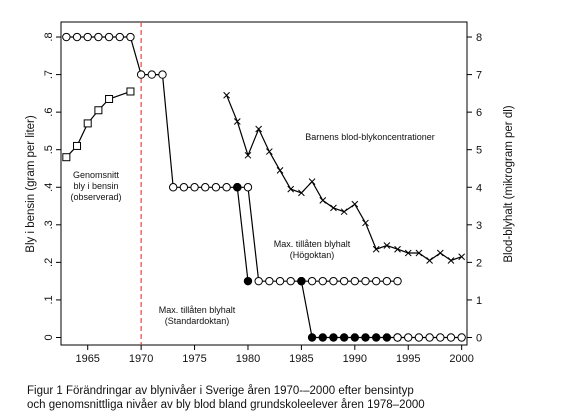 The height and width of the screenshot is (419, 563). What do you see at coordinates (49, 224) in the screenshot?
I see `y-left-tick-label: .3` at bounding box center [49, 224].